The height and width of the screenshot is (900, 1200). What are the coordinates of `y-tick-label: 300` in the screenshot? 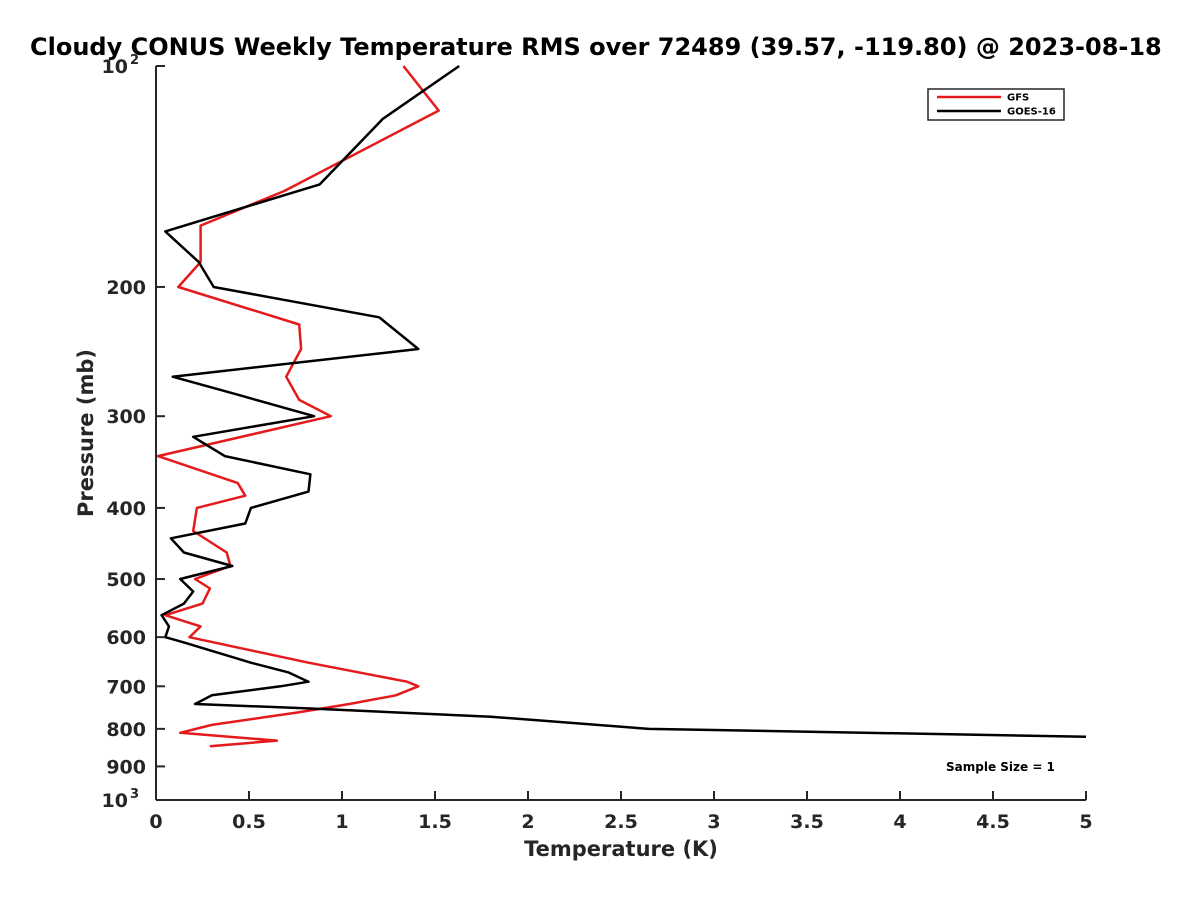 It's located at (126, 417).